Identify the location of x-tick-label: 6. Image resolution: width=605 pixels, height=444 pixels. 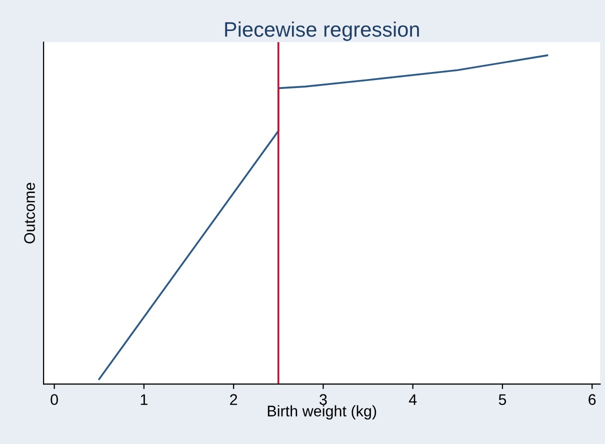
(592, 400).